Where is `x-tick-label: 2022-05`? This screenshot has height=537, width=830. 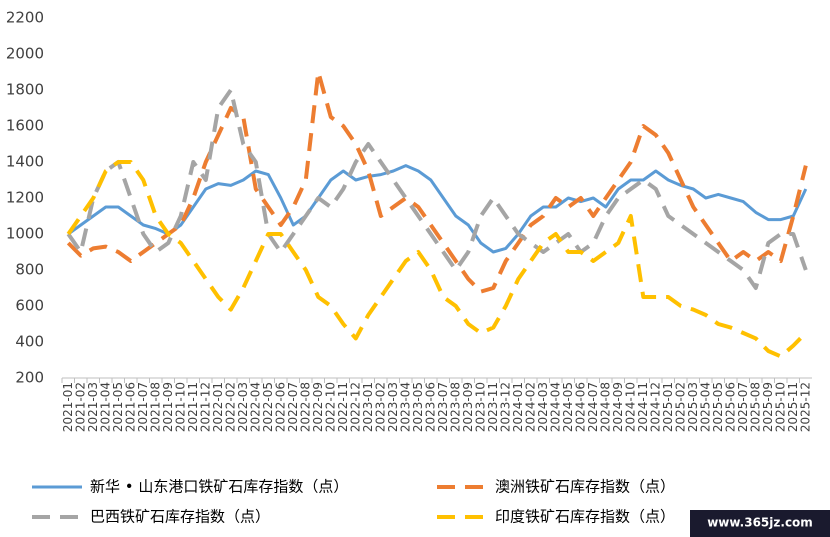
x-tick-label: 2022-05 is located at coordinates (268, 407).